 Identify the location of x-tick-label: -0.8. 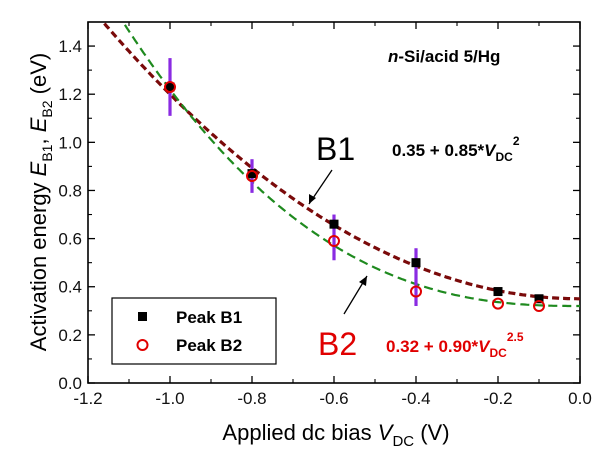
(251, 398).